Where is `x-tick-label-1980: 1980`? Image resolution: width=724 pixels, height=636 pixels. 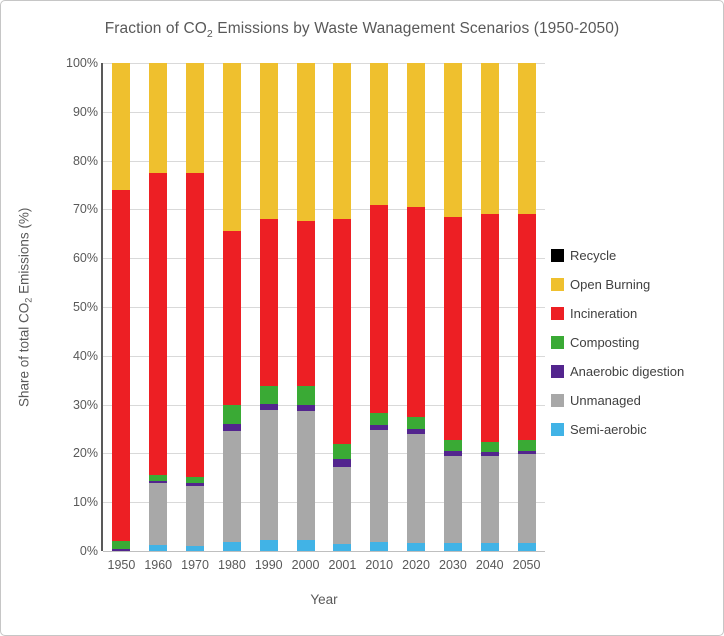
x-tick-label-1980: 1980 is located at coordinates (232, 565).